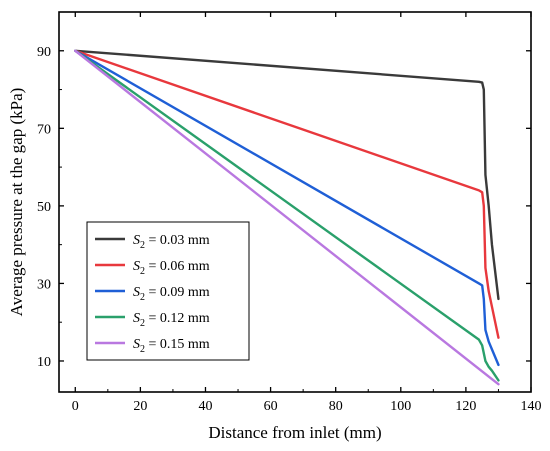 The image size is (550, 451). I want to click on y-tick-label: 10, so click(44, 362).